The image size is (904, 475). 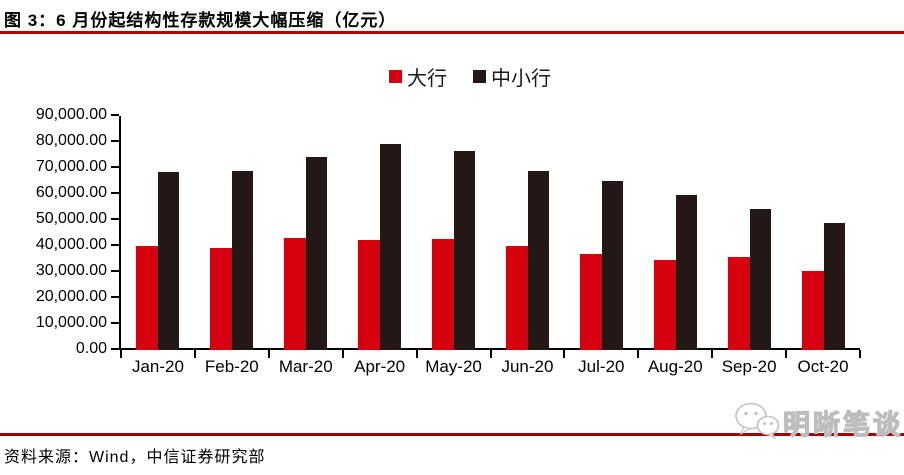 I want to click on legend-label-large-banks: 大行, so click(x=427, y=78).